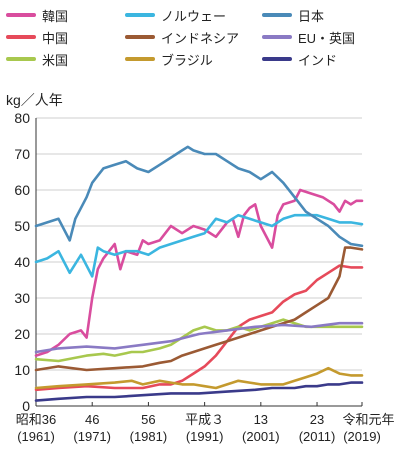 The height and width of the screenshot is (450, 402). Describe the element at coordinates (26, 406) in the screenshot. I see `y-tick-label: 0` at that location.